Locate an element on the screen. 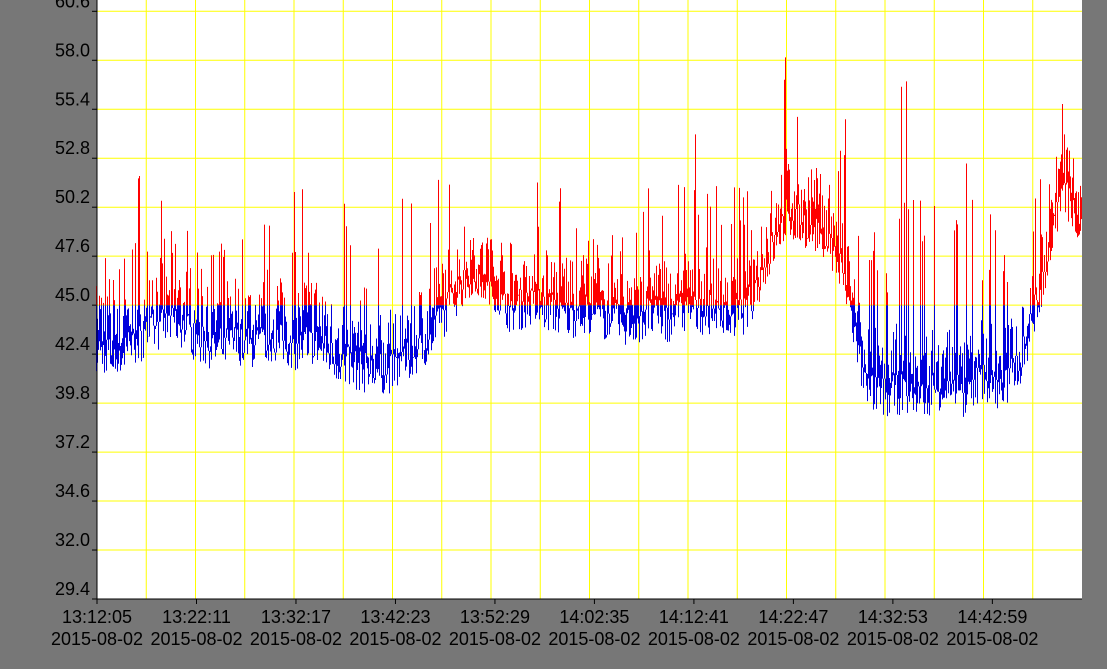 Image resolution: width=1107 pixels, height=669 pixels. x-tick-time-label: 13:12:05 is located at coordinates (97, 617).